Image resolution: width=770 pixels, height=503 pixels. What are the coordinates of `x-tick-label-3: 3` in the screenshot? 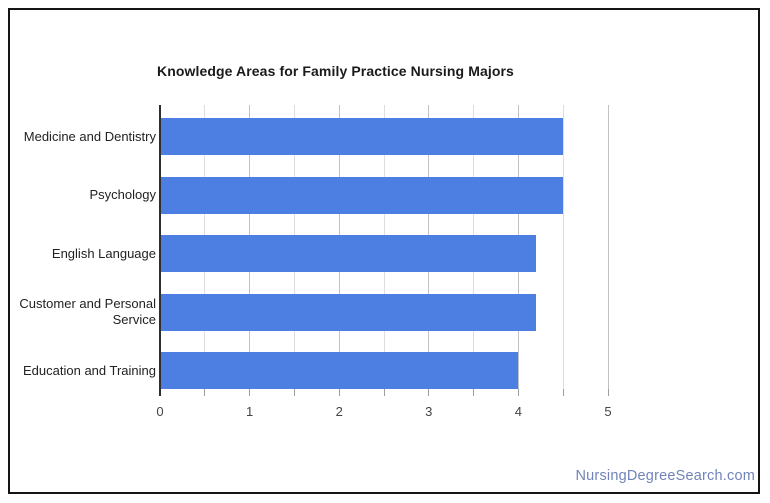 It's located at (429, 411).